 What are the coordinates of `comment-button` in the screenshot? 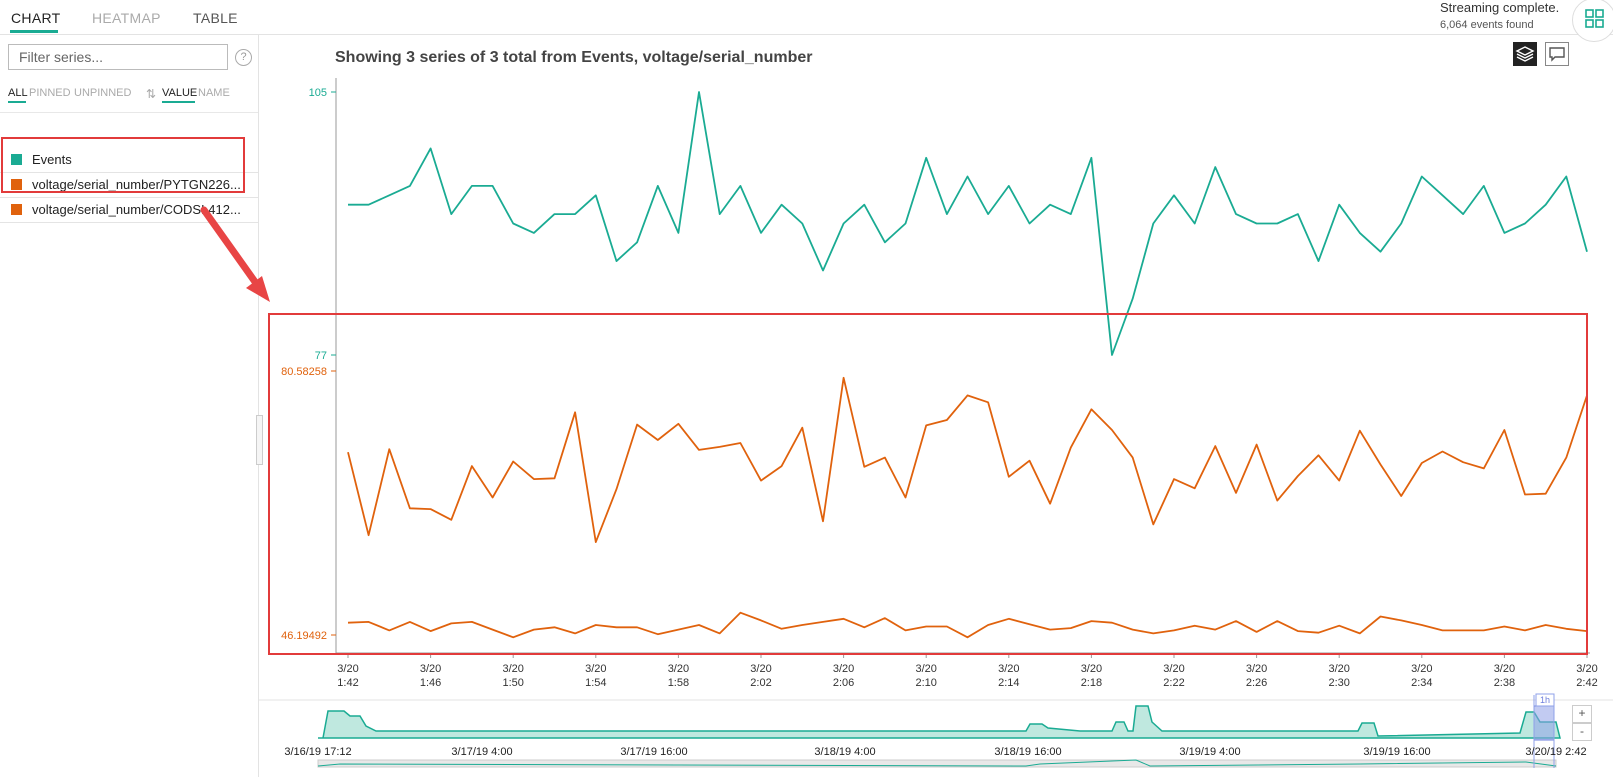 It's located at (1557, 54).